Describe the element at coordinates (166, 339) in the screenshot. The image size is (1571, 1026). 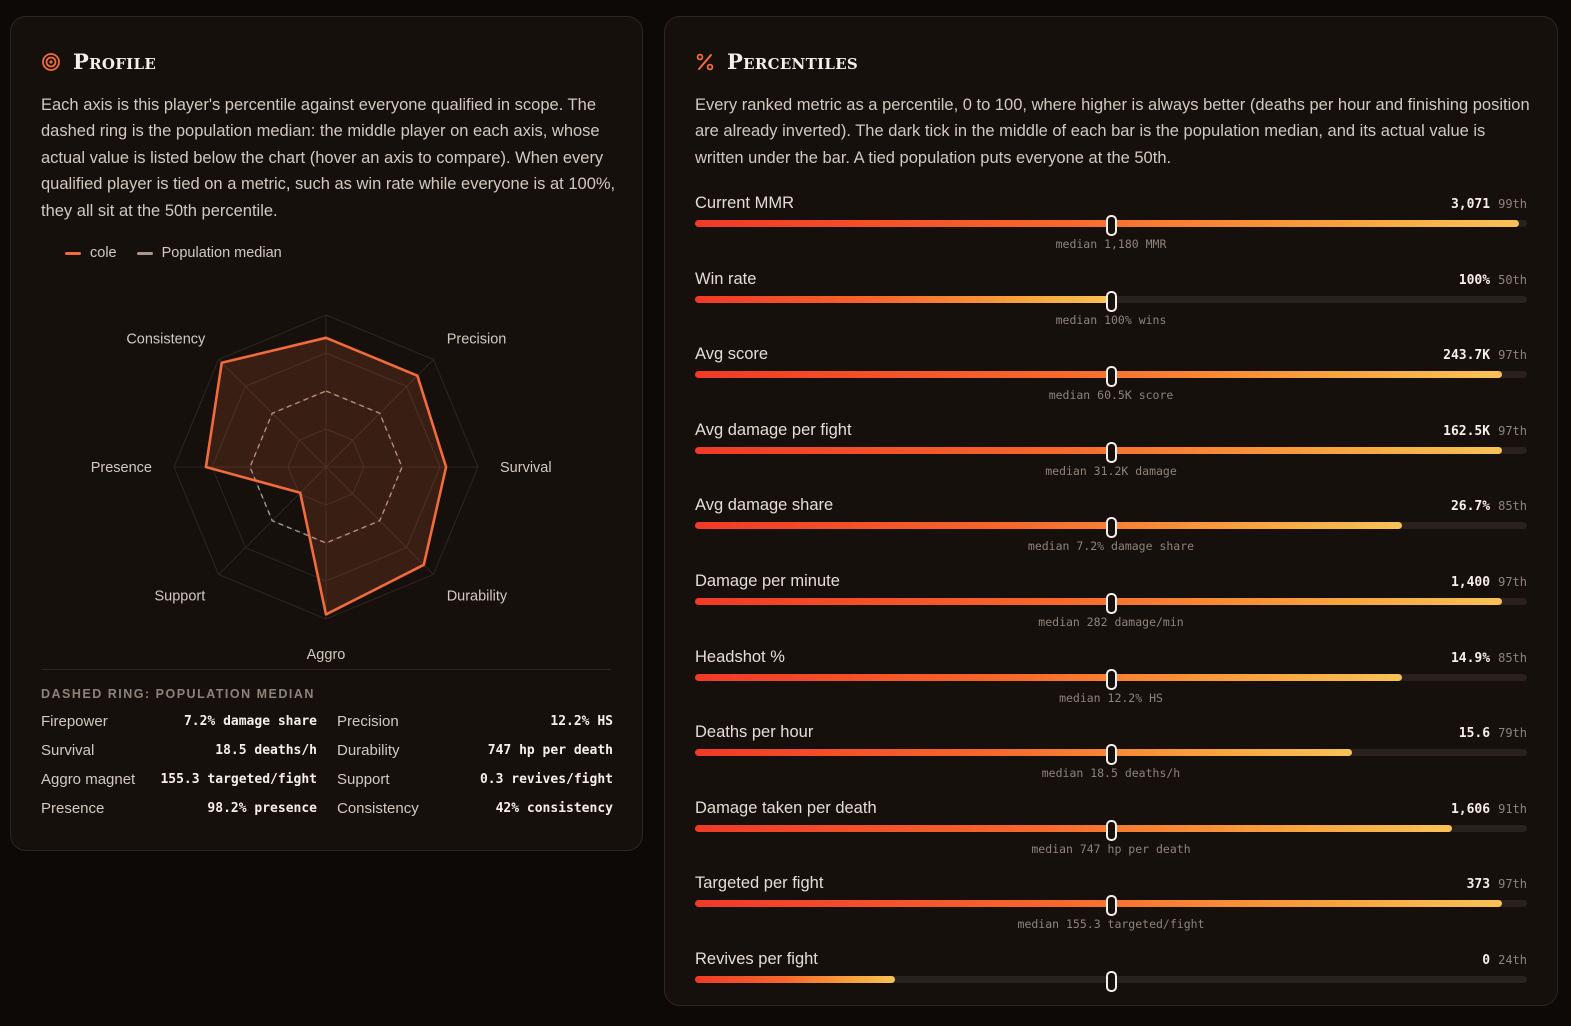
I see `radar-axis-label: Consistency` at that location.